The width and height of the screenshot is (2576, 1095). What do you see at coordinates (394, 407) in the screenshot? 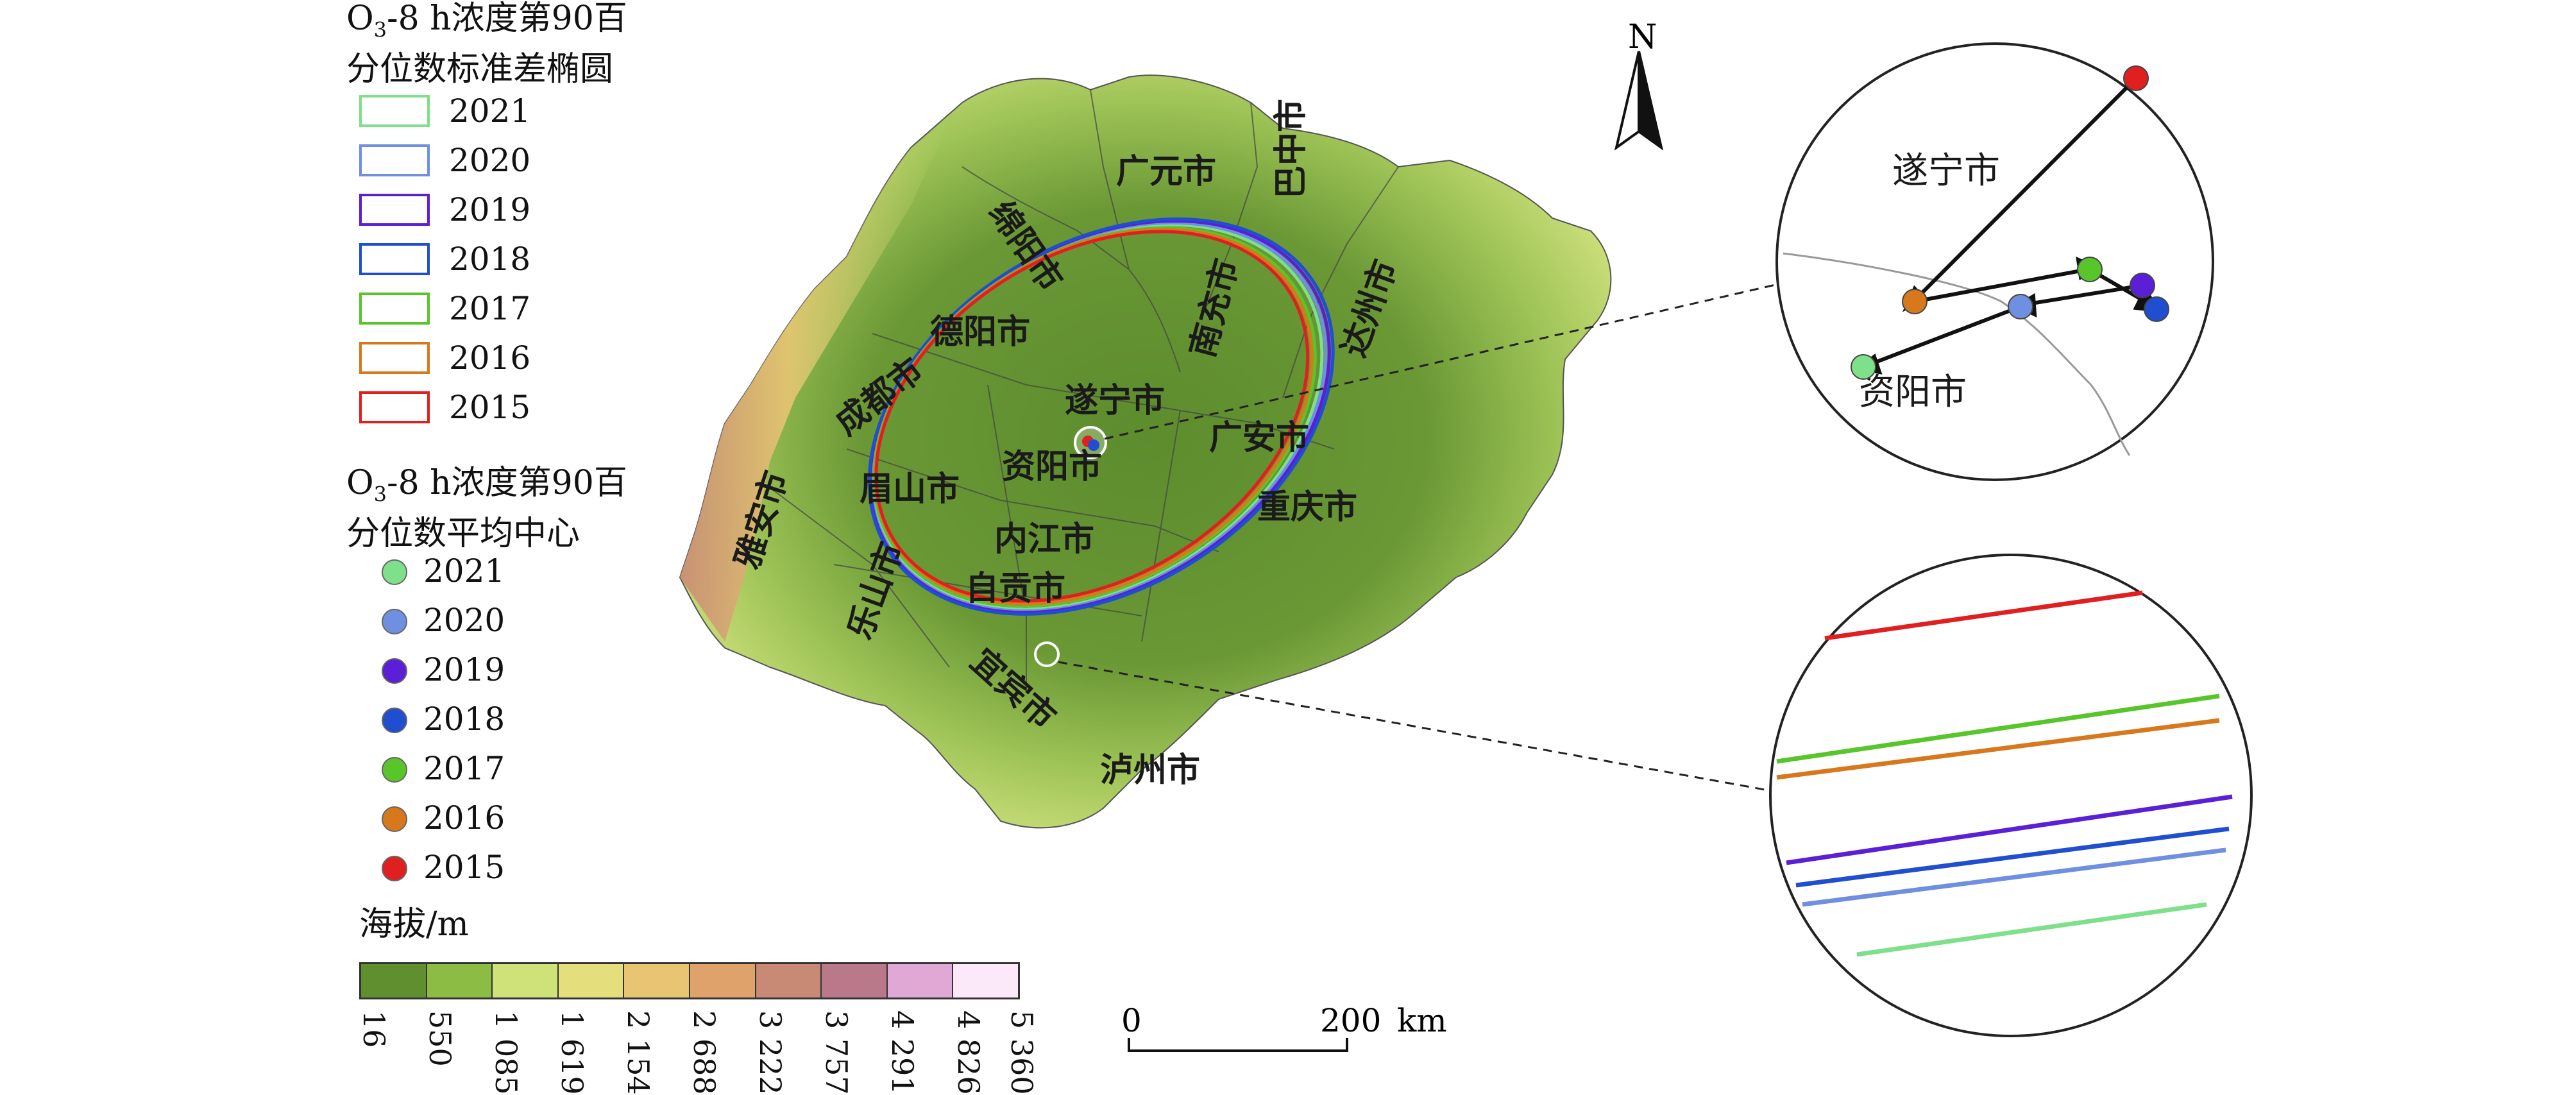
I see `legend-ellipse-swatch-2015` at bounding box center [394, 407].